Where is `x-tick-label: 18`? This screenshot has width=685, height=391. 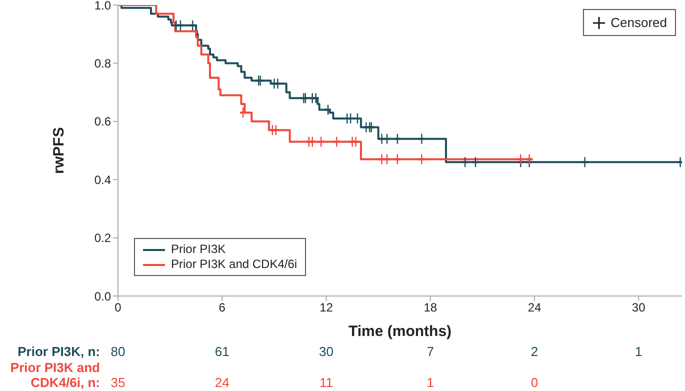 x-tick-label: 18 is located at coordinates (431, 307).